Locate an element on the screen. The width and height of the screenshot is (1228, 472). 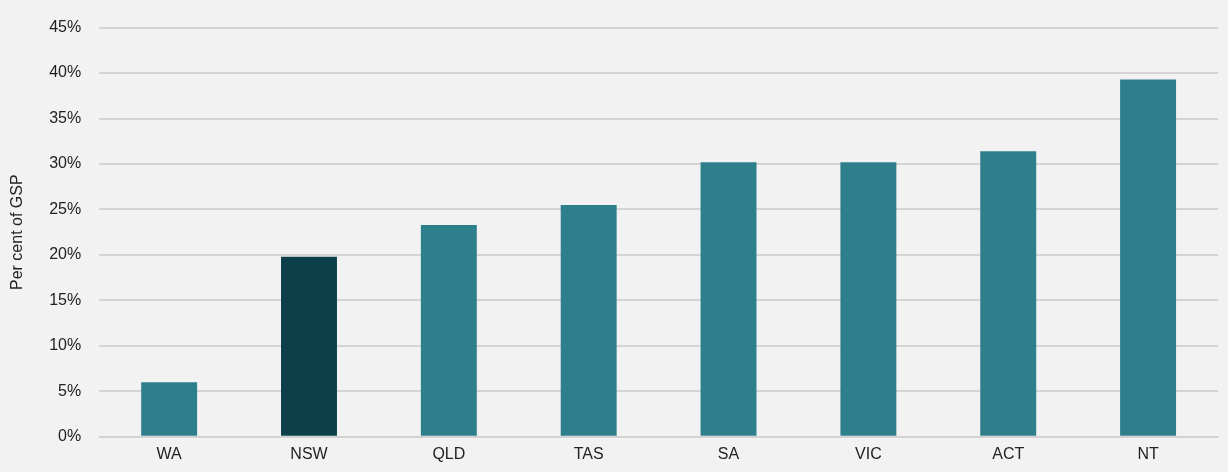
y-tick-label: 25% is located at coordinates (65, 208).